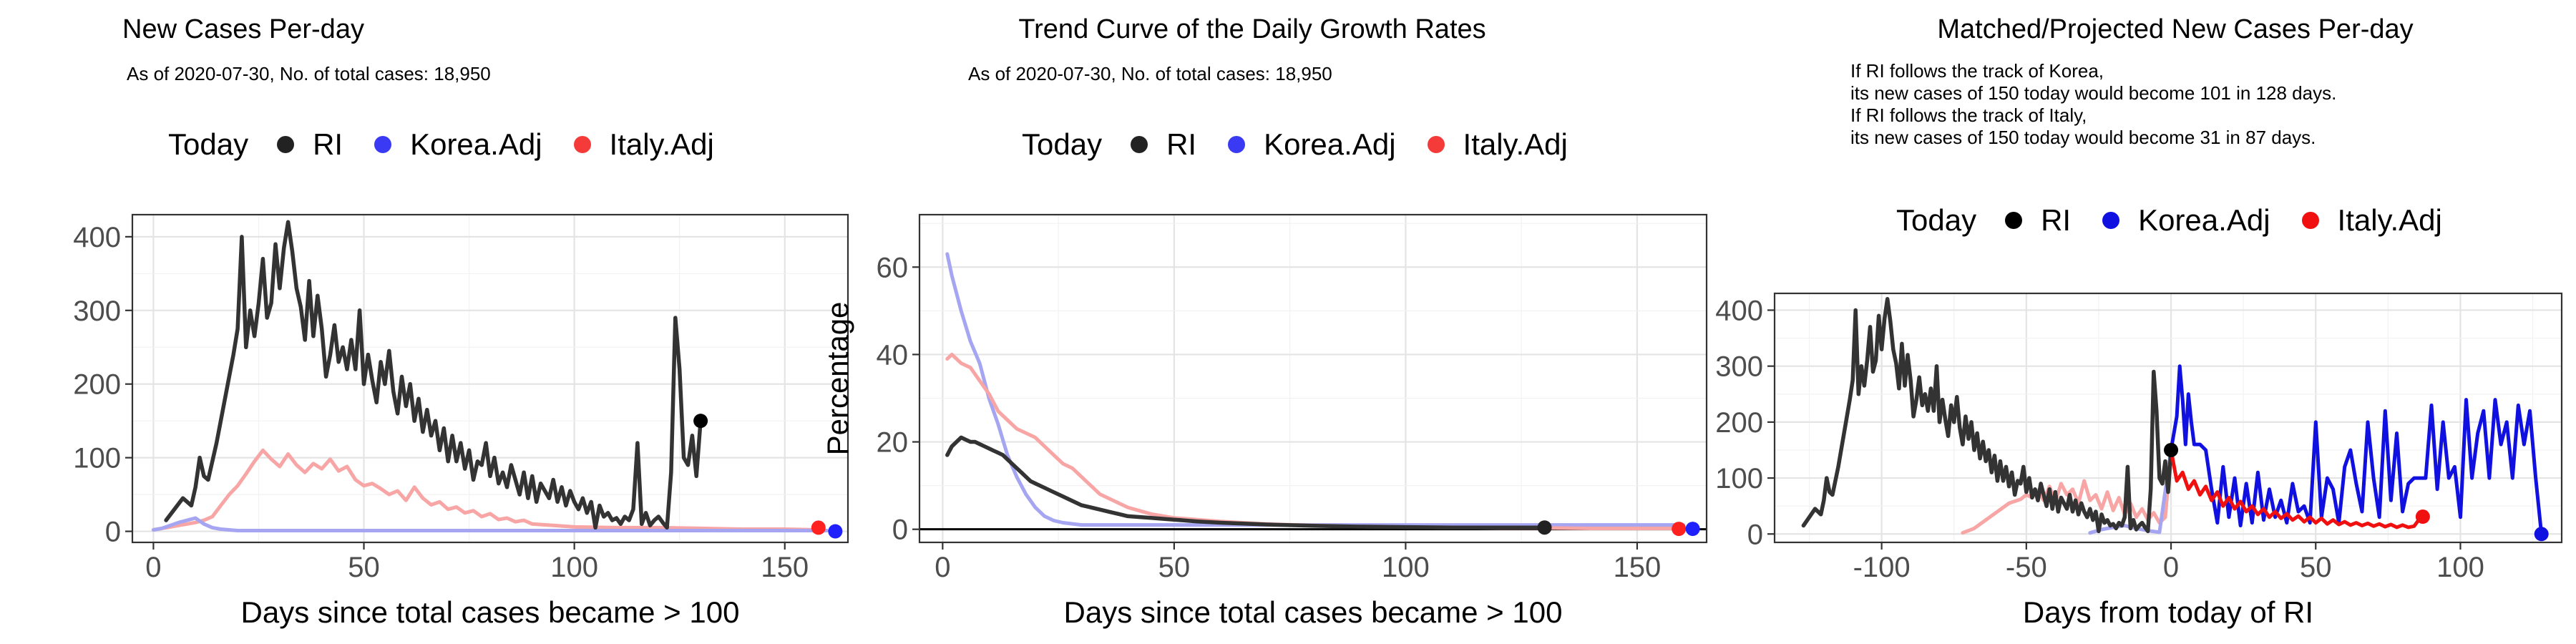 This screenshot has width=2576, height=644. What do you see at coordinates (486, 490) in the screenshot?
I see `series-line-italy-adj` at bounding box center [486, 490].